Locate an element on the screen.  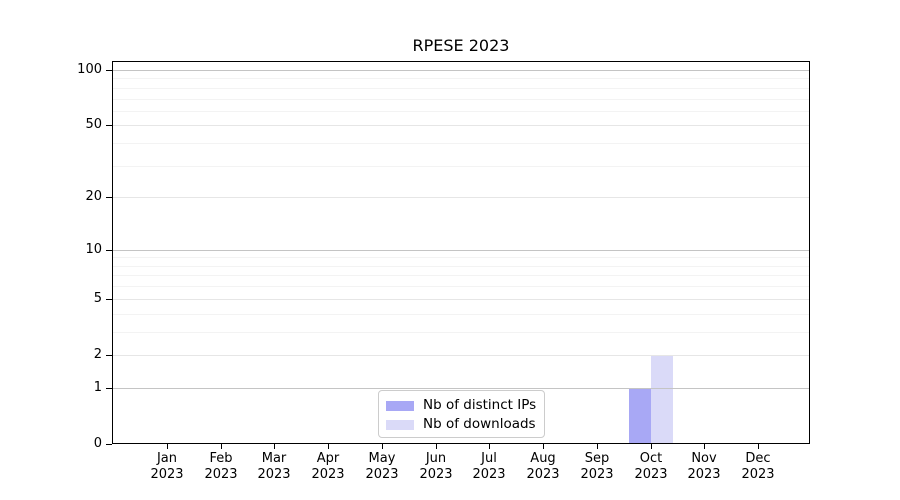
x-tick-label-mar: Mar 2023 is located at coordinates (274, 466).